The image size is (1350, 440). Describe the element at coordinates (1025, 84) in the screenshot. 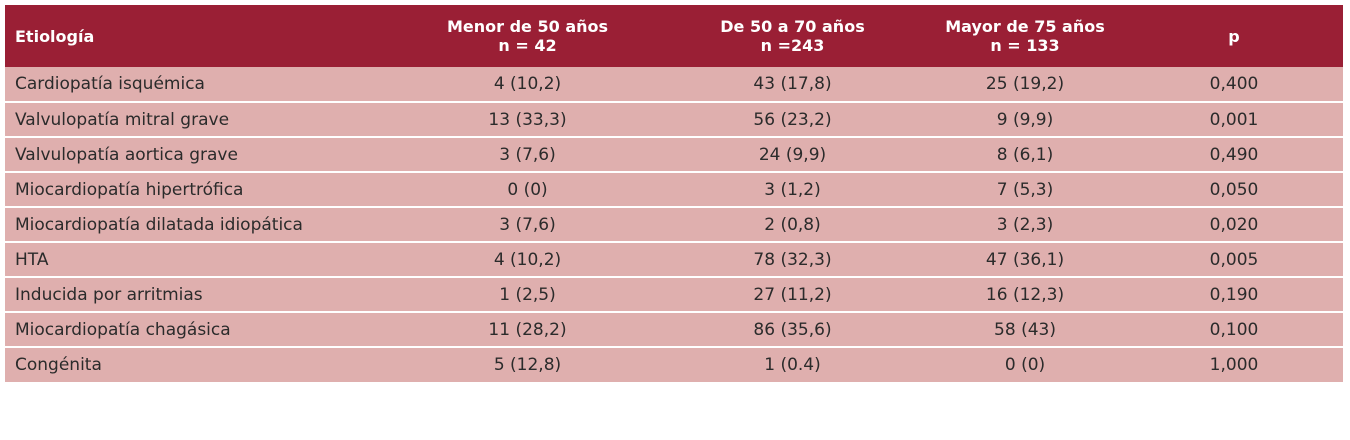

I see `over-75-cell: 25 (19,2)` at that location.